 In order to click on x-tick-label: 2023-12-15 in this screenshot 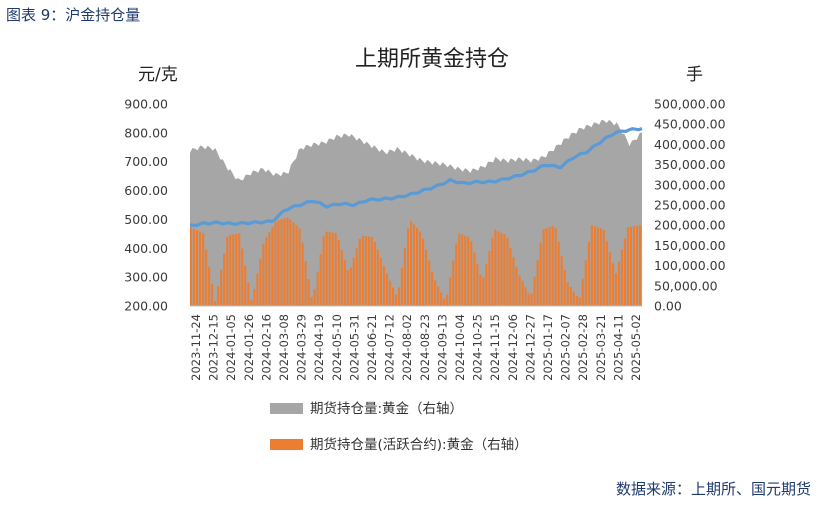, I will do `click(214, 347)`.